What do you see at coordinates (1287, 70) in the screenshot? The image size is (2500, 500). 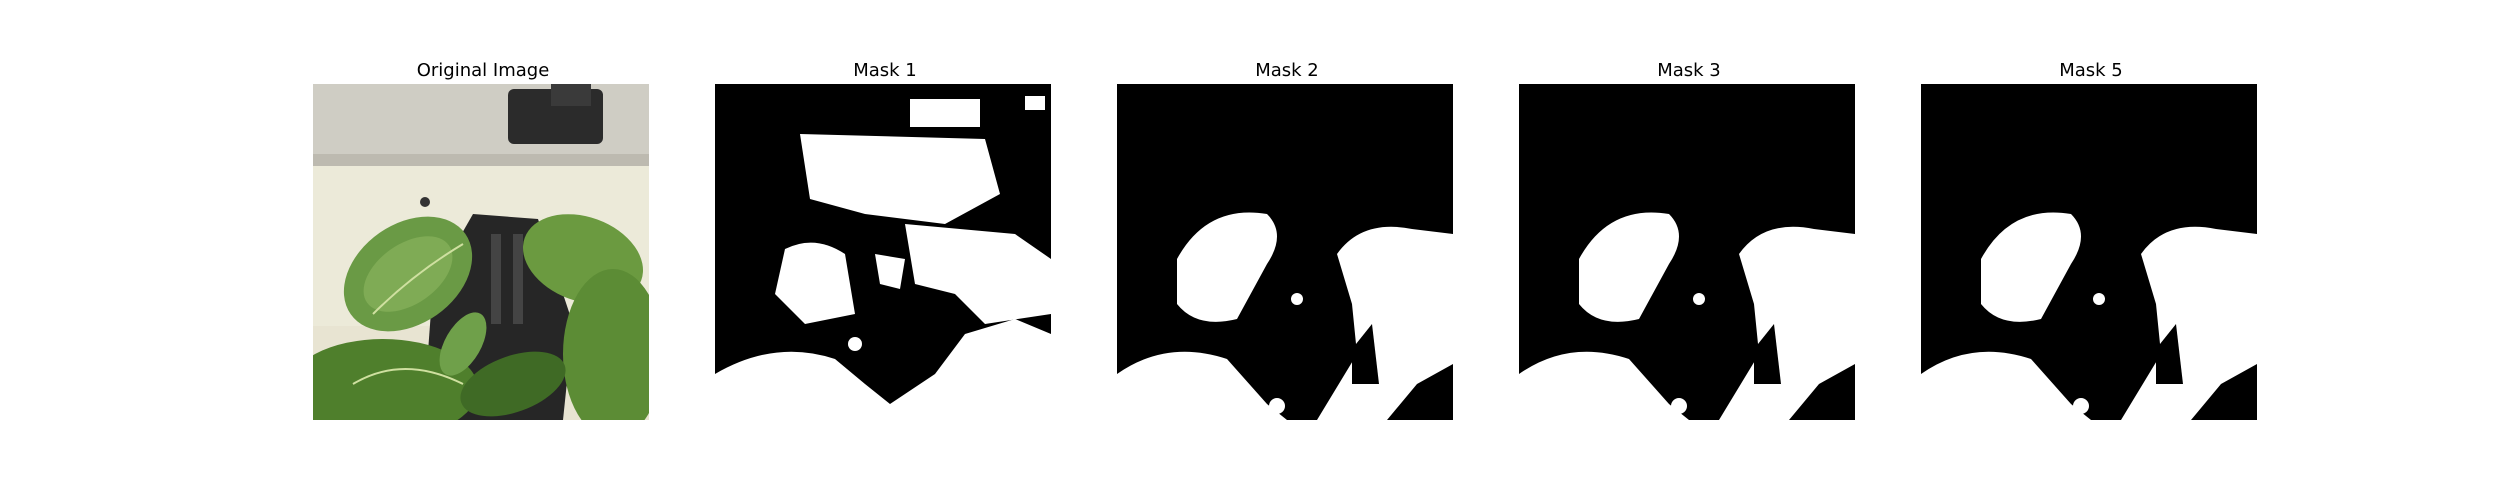 I see `panel-title: Mask 2` at bounding box center [1287, 70].